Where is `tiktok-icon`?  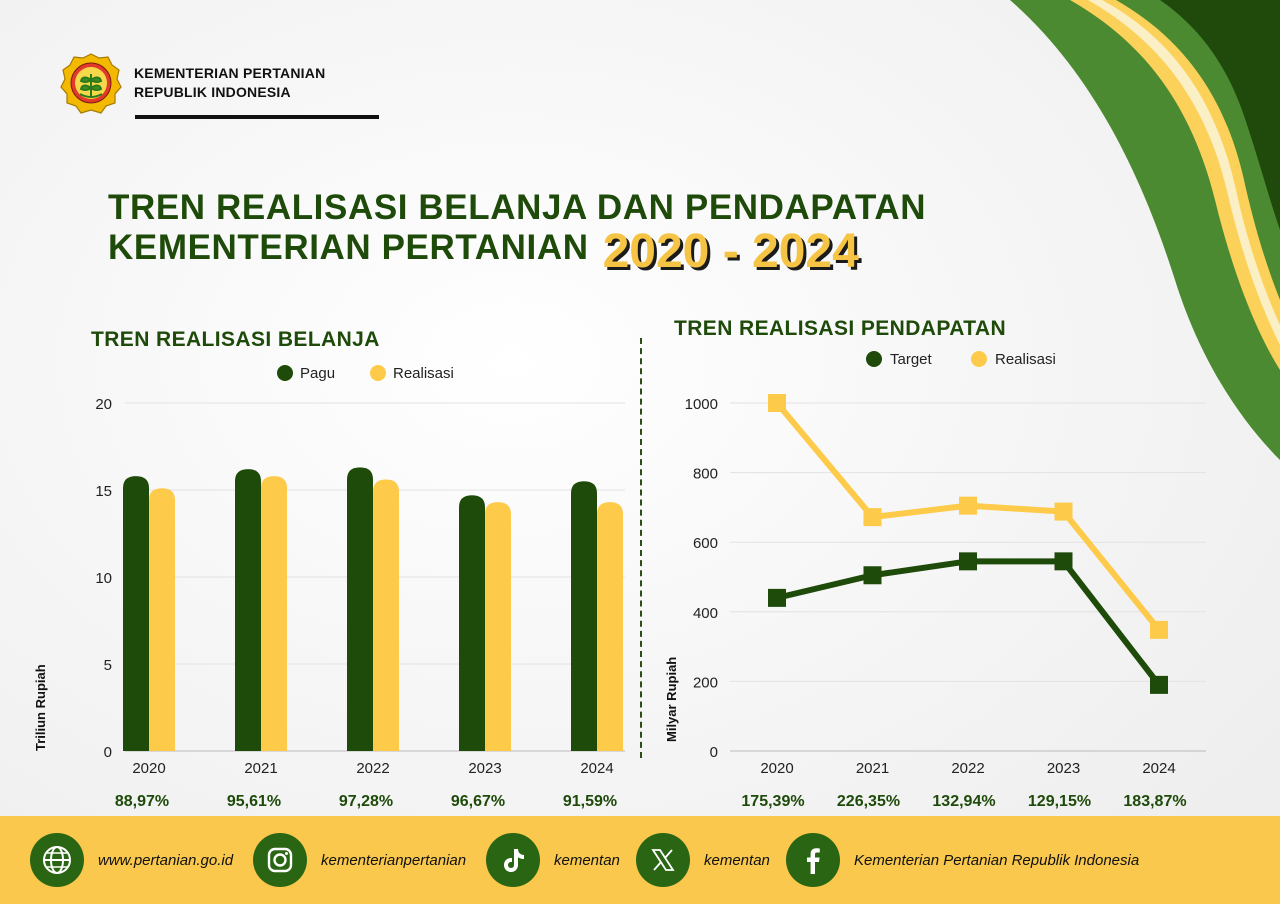 tiktok-icon is located at coordinates (513, 860).